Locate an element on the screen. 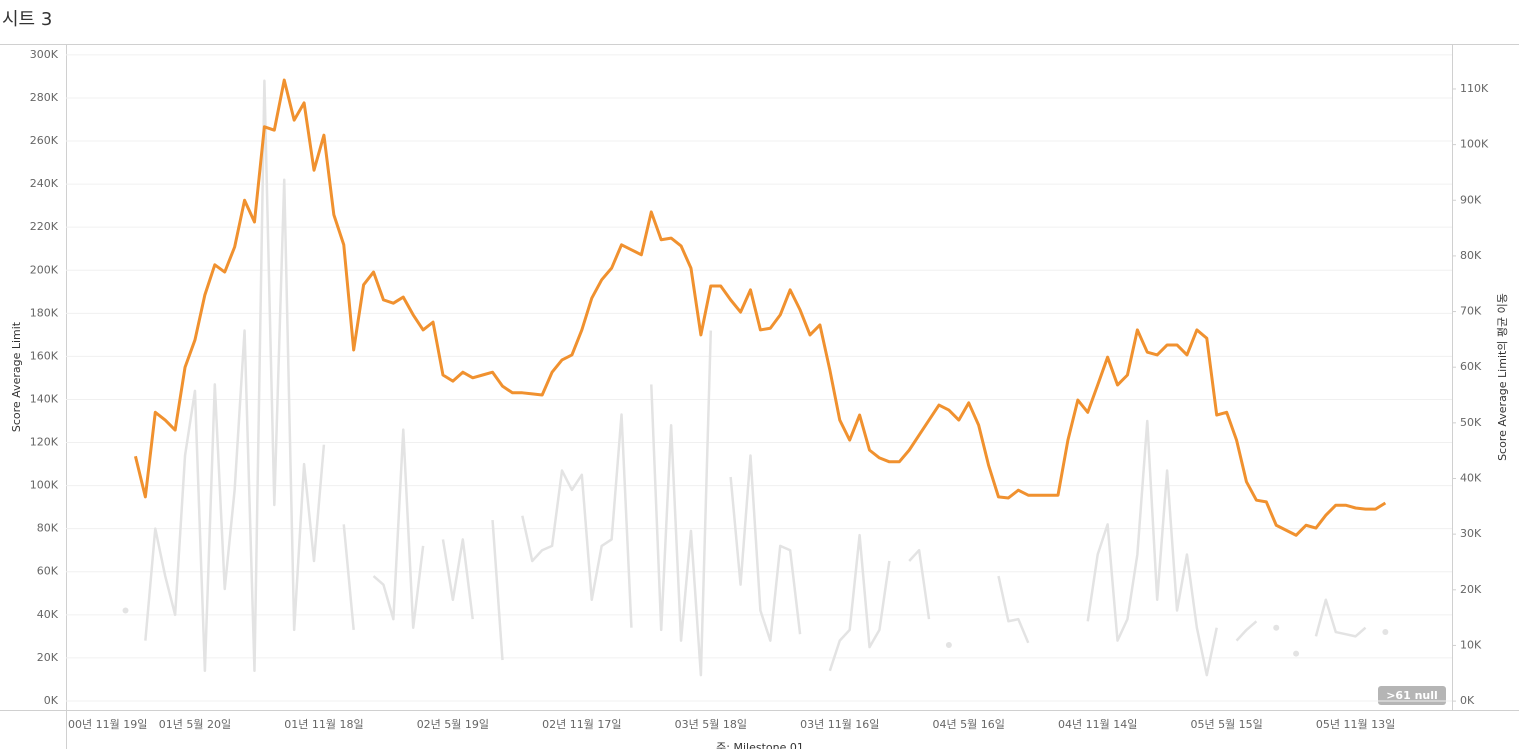 The image size is (1519, 753). y2-tick-label: 0K is located at coordinates (1467, 700).